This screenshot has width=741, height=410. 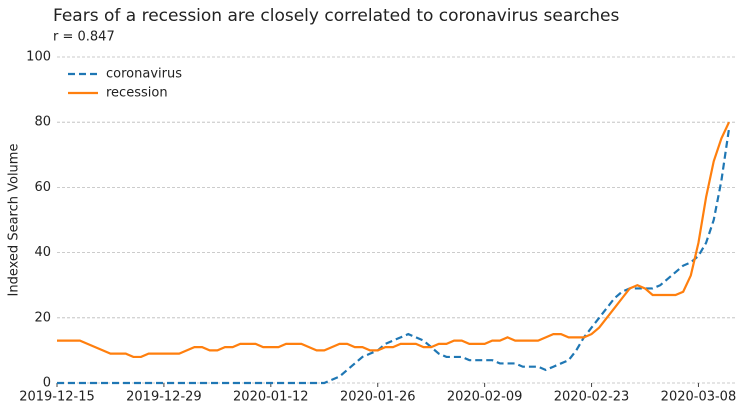 What do you see at coordinates (42, 317) in the screenshot?
I see `y-tick-label: 20` at bounding box center [42, 317].